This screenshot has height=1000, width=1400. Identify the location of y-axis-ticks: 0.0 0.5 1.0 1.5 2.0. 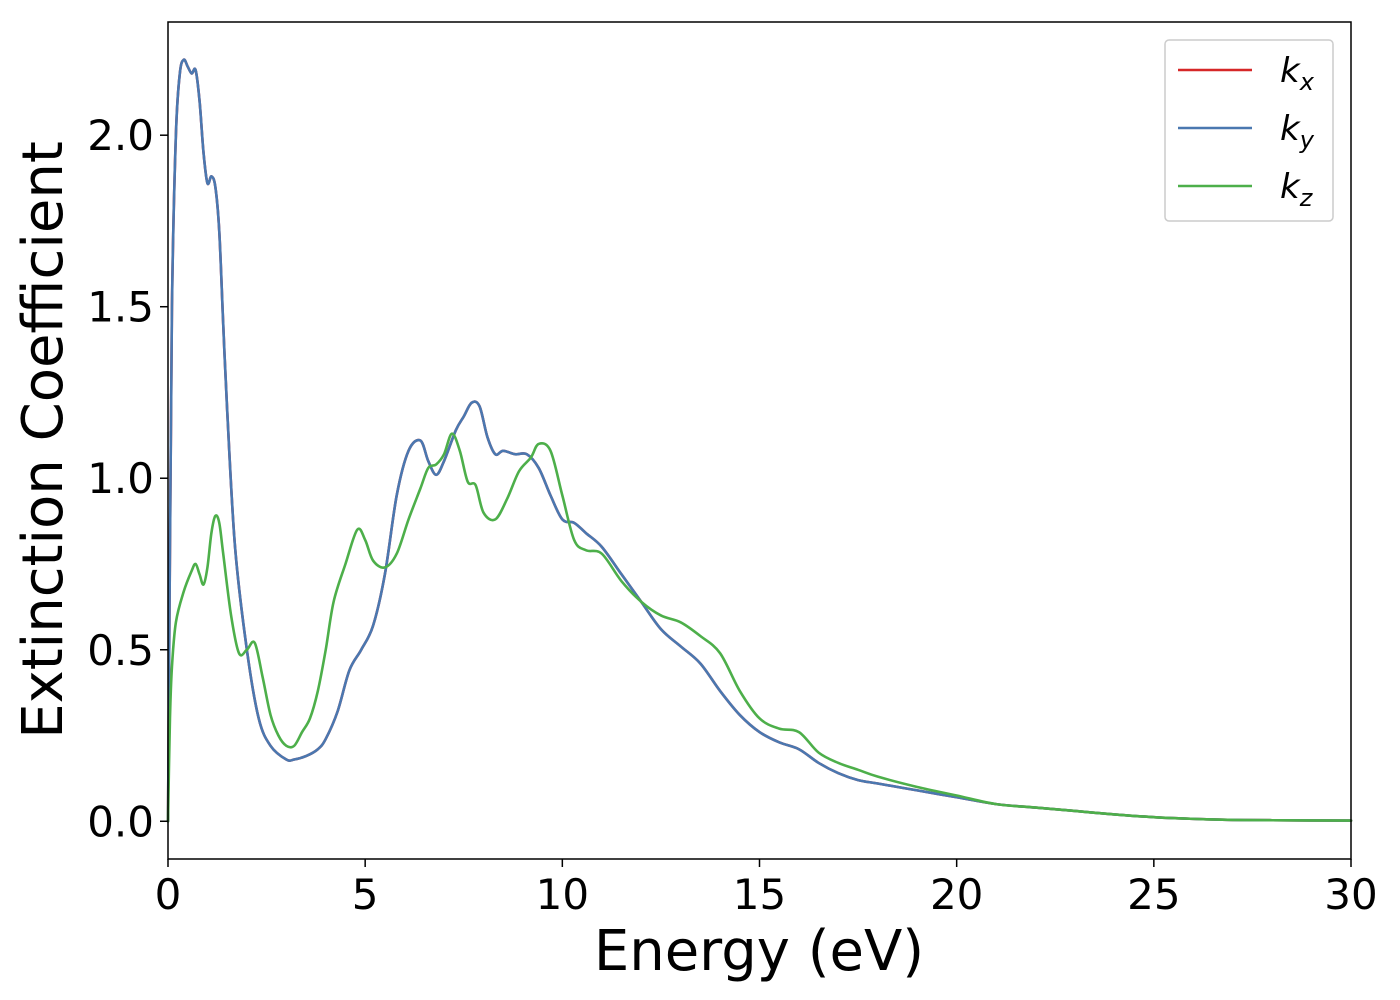
(127, 478).